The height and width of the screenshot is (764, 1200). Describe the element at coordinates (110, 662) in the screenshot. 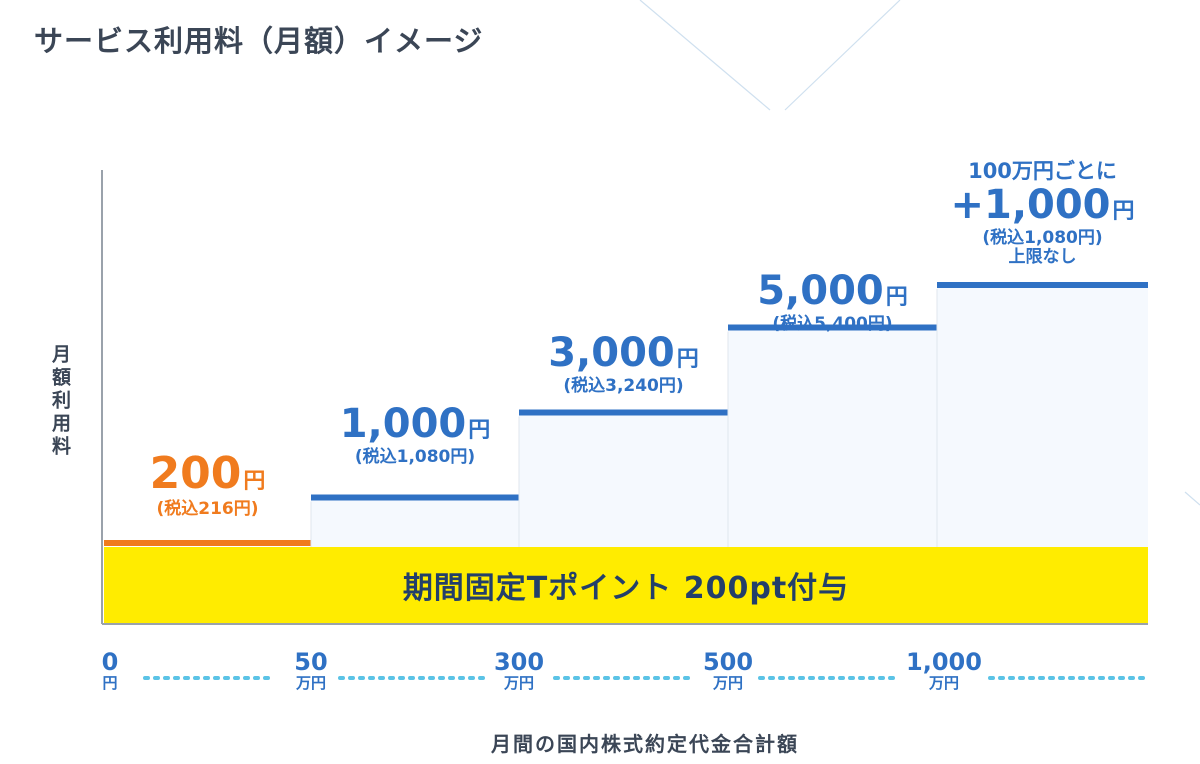

I see `x-tick-value: 0` at that location.